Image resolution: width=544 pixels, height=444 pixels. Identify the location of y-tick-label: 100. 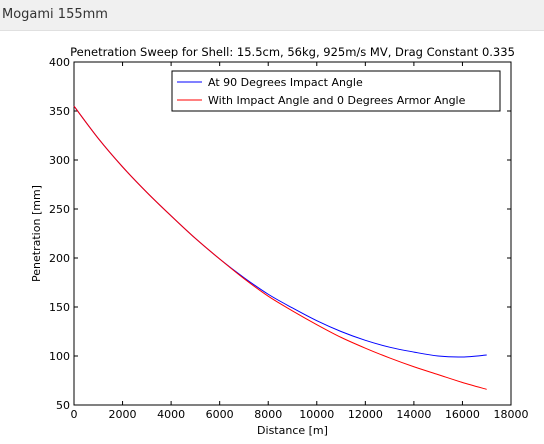
(59, 356).